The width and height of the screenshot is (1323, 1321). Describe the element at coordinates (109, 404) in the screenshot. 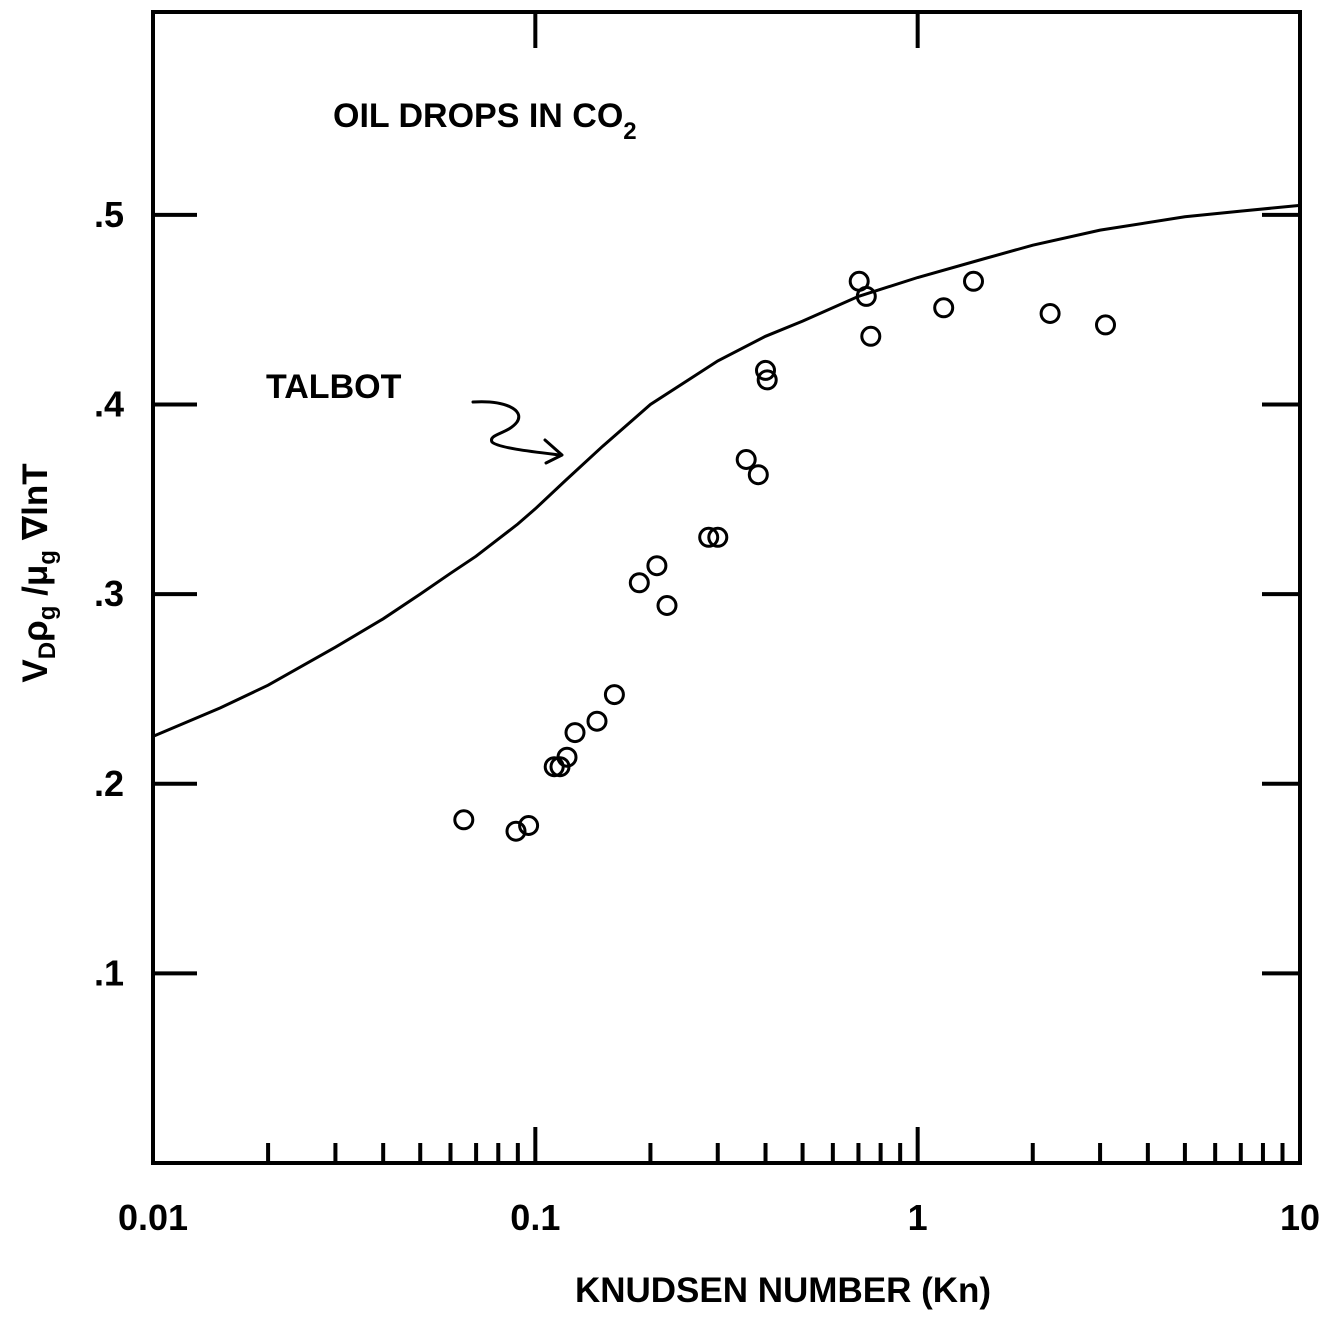

I see `y-tick-label: .4` at that location.